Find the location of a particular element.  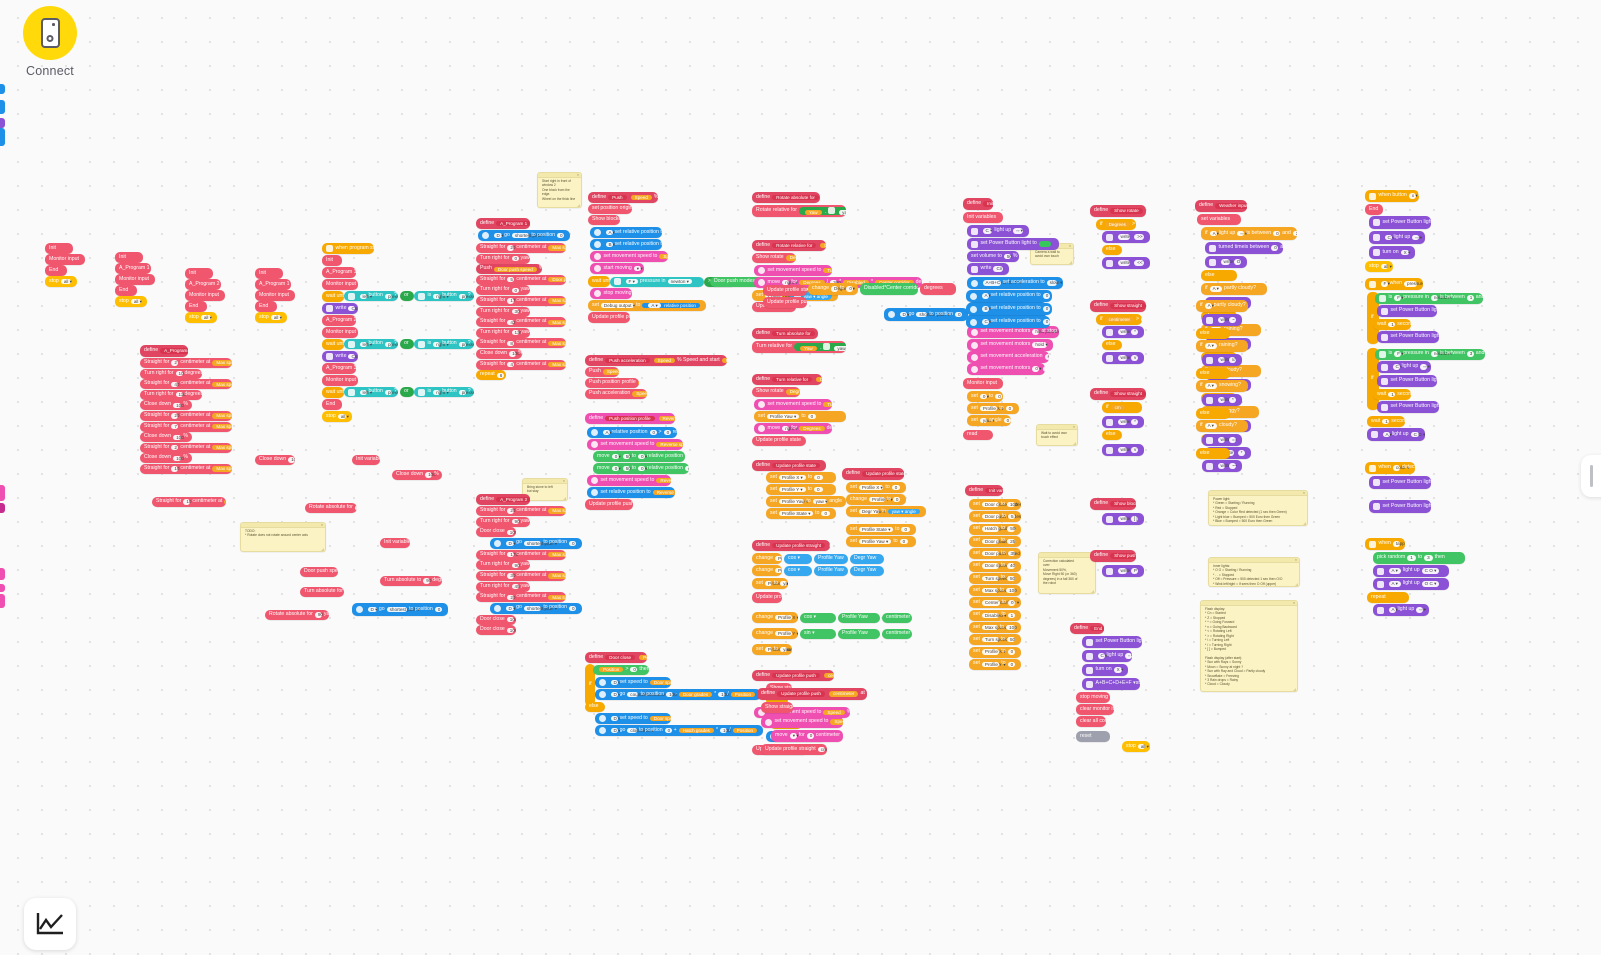

value-field: + is located at coordinates (1044, 369).